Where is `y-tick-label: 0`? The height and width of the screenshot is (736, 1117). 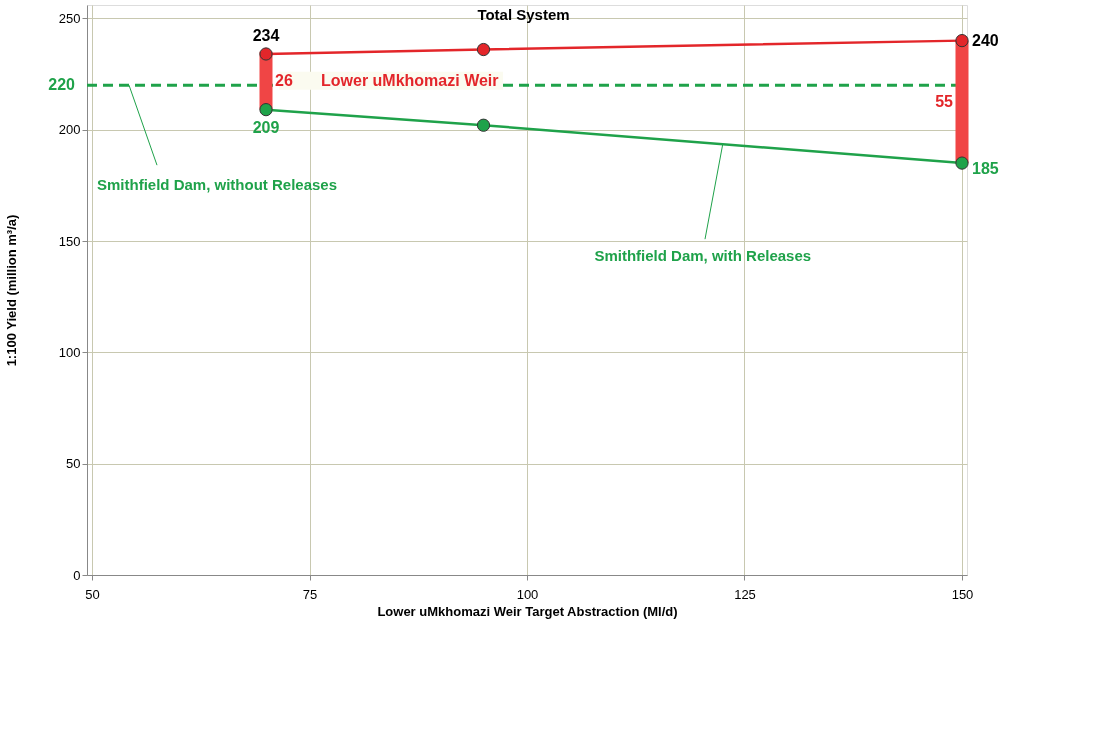 y-tick-label: 0 is located at coordinates (77, 575).